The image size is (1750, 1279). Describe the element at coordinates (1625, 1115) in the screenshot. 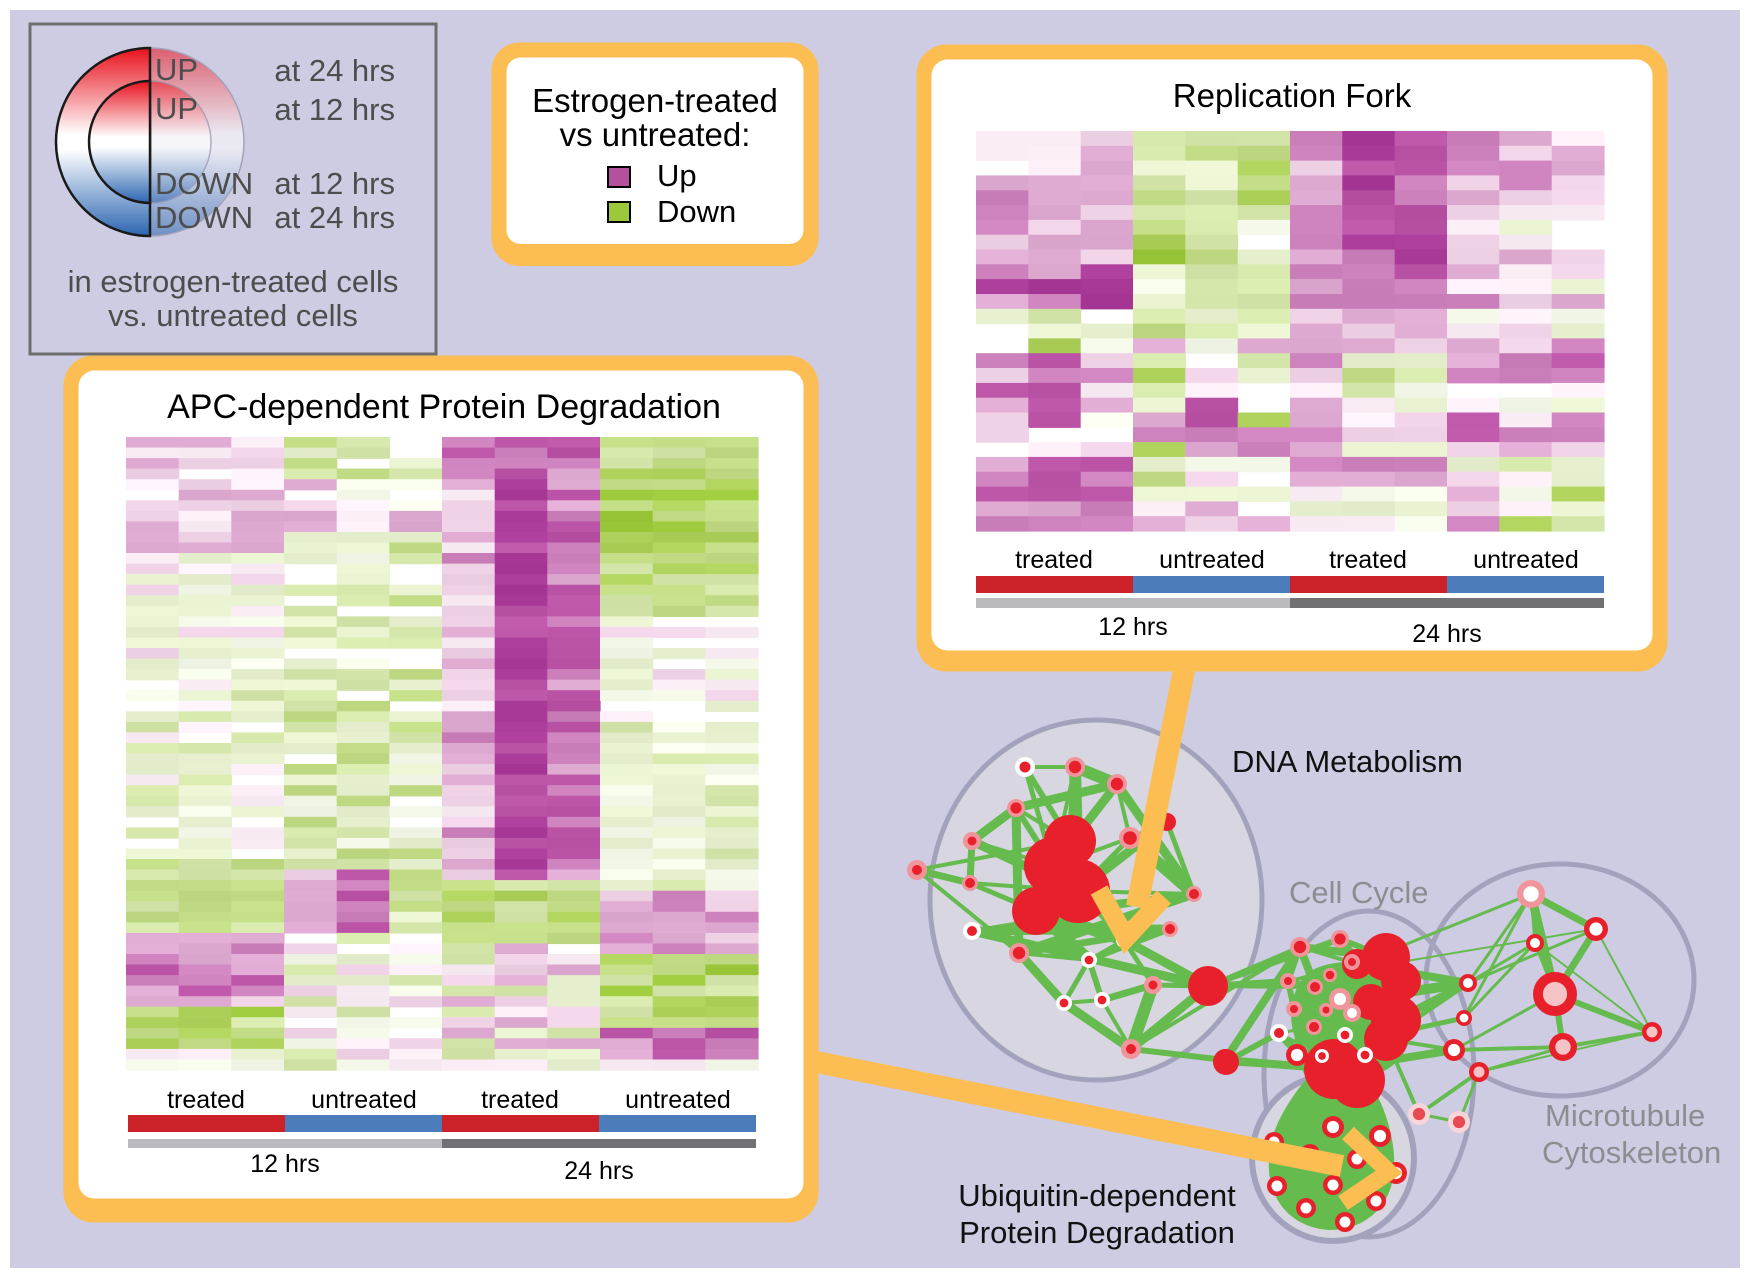

I see `svg-text: Microtubule` at that location.